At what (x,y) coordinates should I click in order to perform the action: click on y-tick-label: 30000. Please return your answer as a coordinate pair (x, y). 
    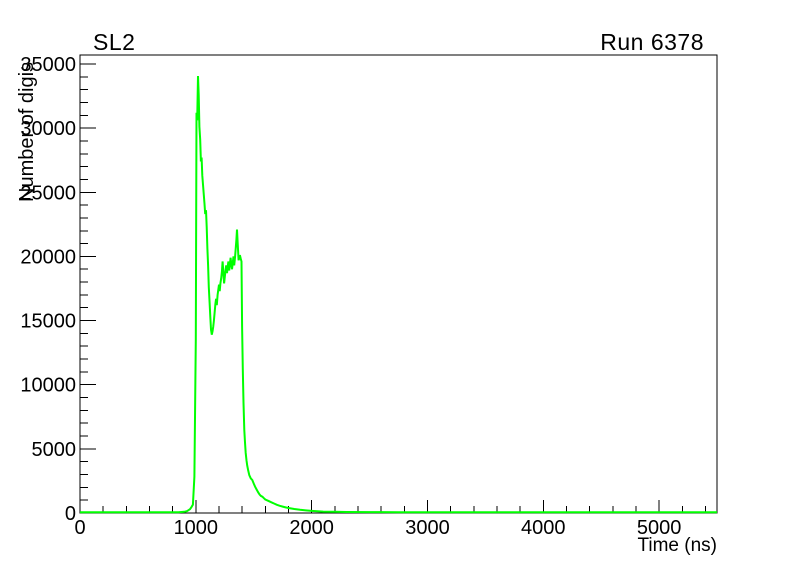
    Looking at the image, I should click on (48, 129).